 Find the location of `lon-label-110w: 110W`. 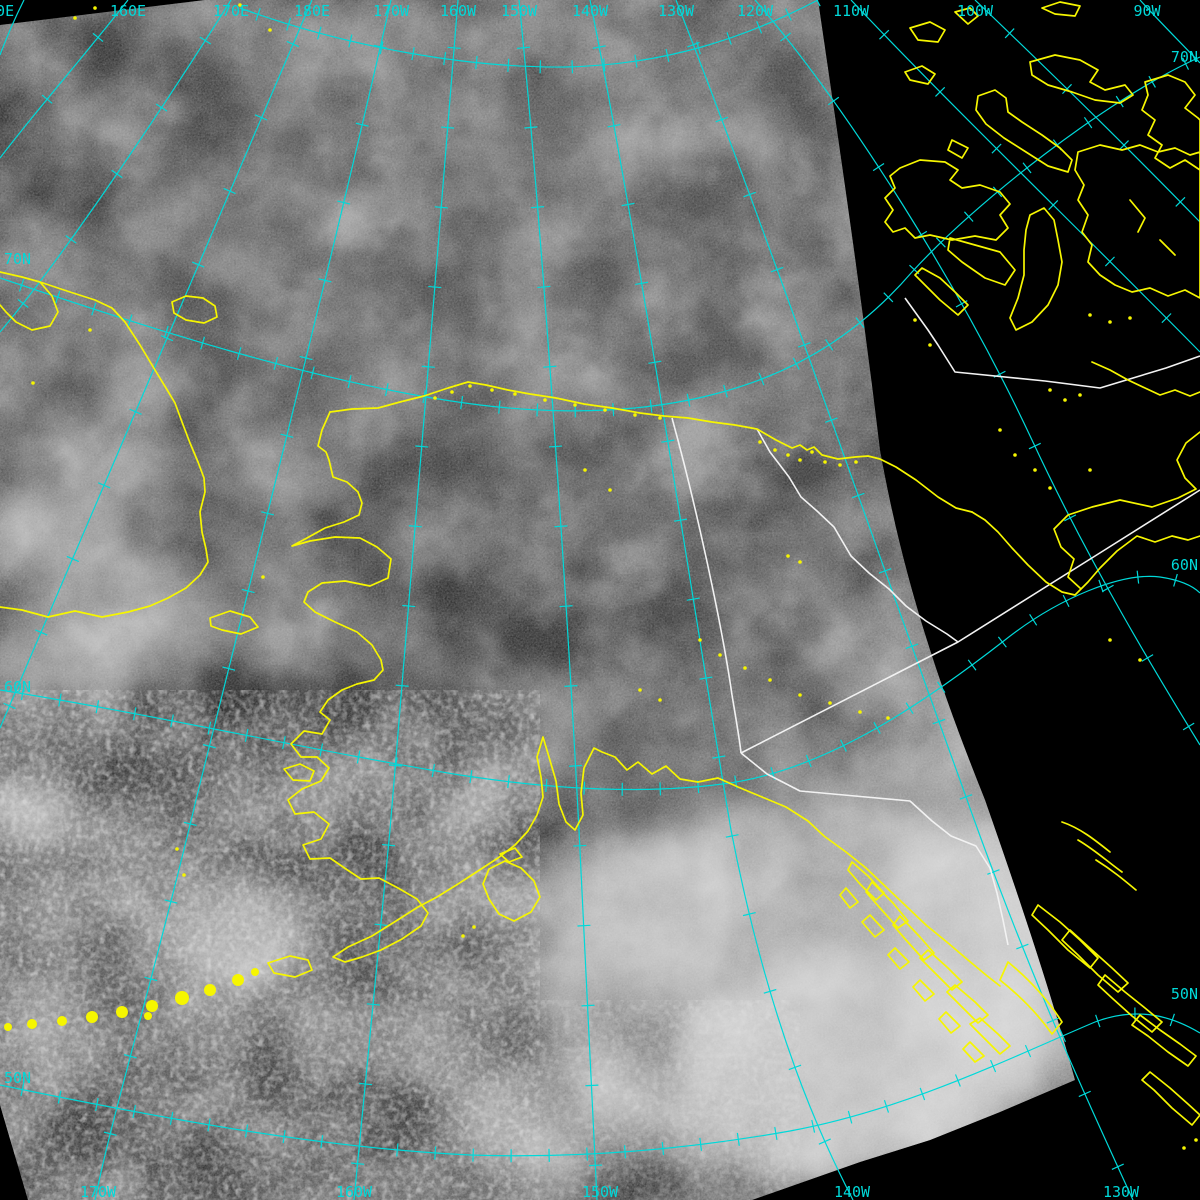

lon-label-110w: 110W is located at coordinates (851, 11).